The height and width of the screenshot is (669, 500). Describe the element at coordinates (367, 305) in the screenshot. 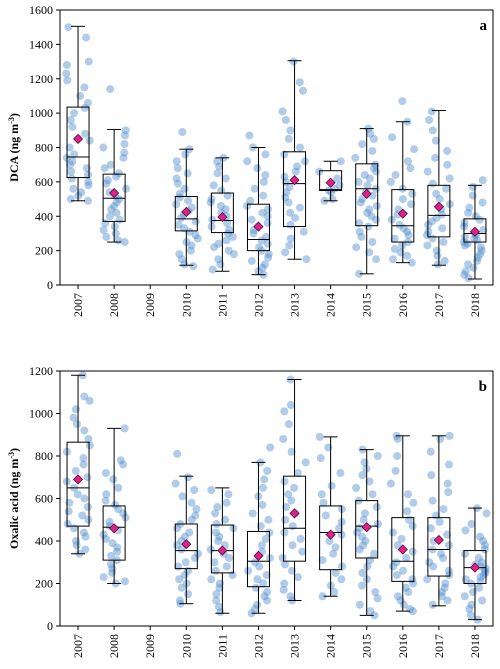

I see `x-tick-label: 2015` at that location.